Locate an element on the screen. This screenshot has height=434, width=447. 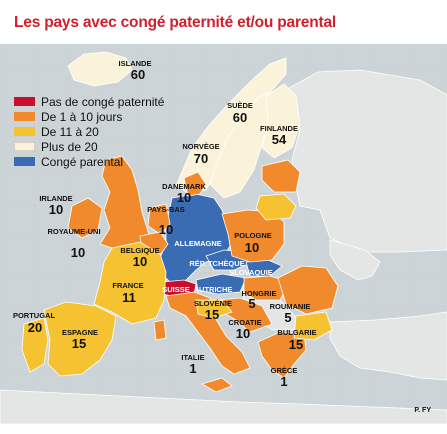
label-slovenie-name: SLOVÉNIE is located at coordinates (213, 303).